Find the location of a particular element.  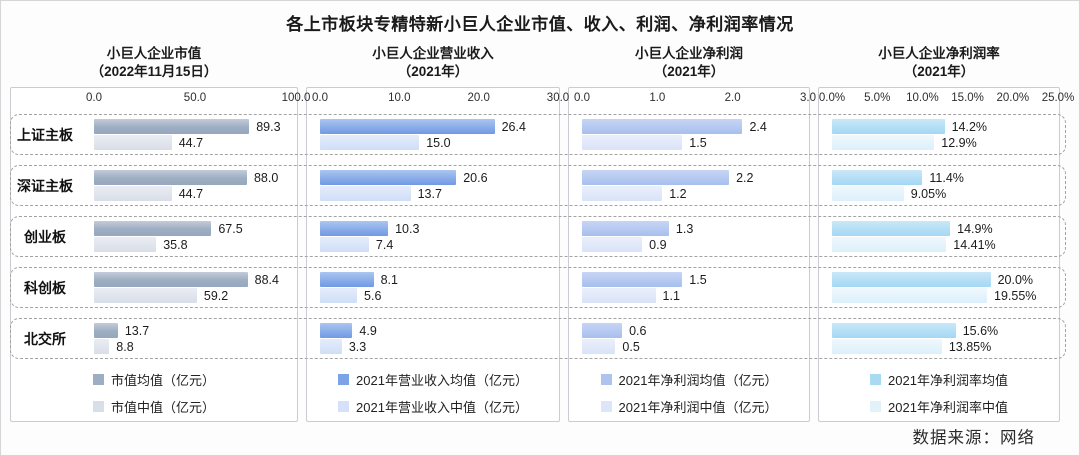

bar-line-mean: 1.5 is located at coordinates (682, 280).